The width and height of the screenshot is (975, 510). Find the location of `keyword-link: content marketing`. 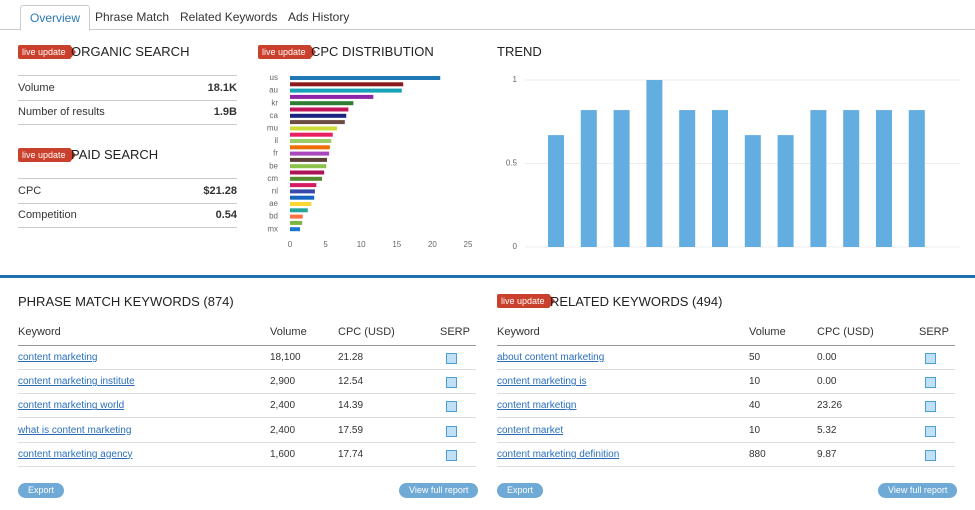

keyword-link: content marketing is located at coordinates (58, 357).